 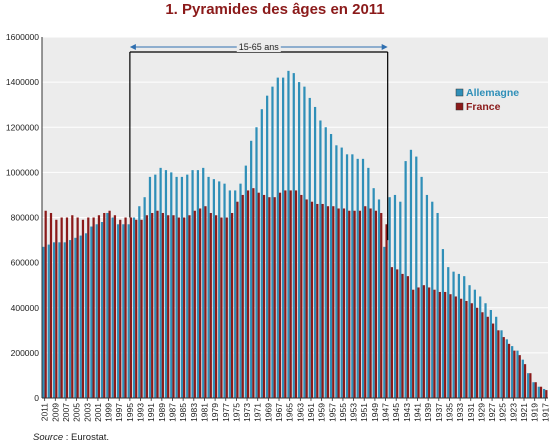 I want to click on bar-allemagne-1991, so click(x=150, y=287).